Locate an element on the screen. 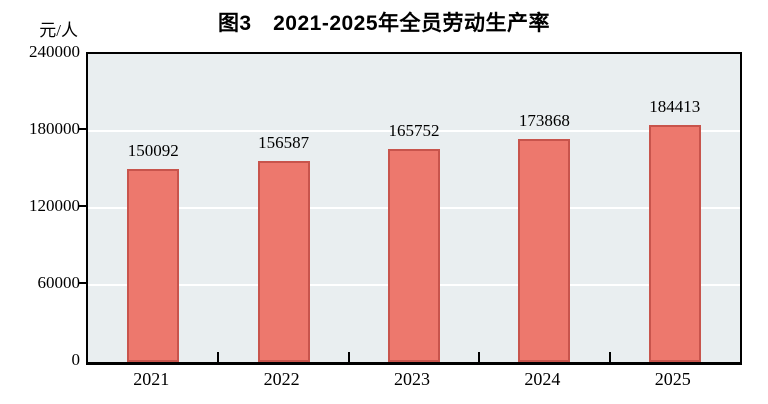 The width and height of the screenshot is (768, 404). bar-2021 is located at coordinates (153, 265).